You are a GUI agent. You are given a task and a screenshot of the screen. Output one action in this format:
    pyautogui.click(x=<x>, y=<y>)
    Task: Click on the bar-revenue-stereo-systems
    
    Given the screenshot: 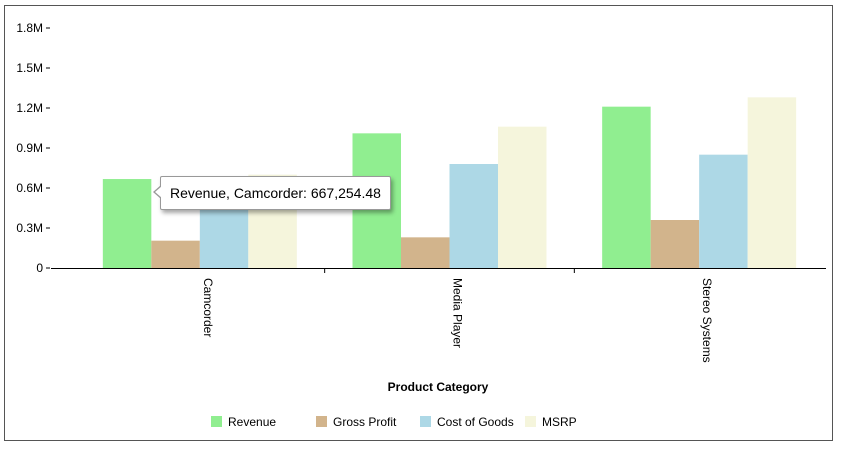 What is the action you would take?
    pyautogui.click(x=626, y=187)
    